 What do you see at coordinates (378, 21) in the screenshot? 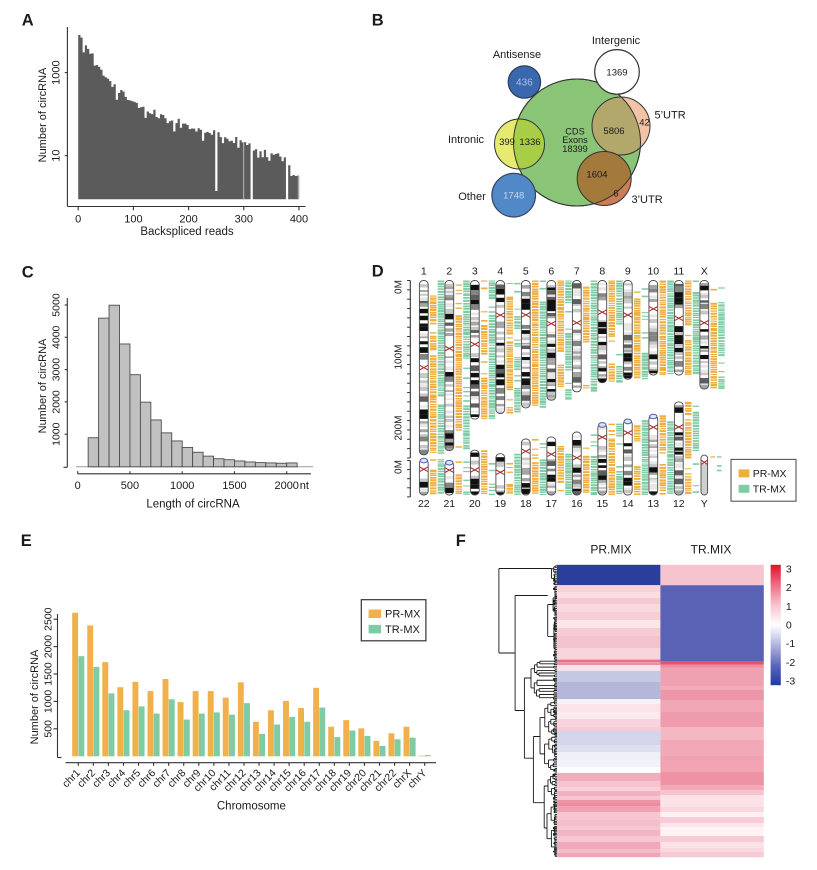
I see `svg-text: B` at bounding box center [378, 21].